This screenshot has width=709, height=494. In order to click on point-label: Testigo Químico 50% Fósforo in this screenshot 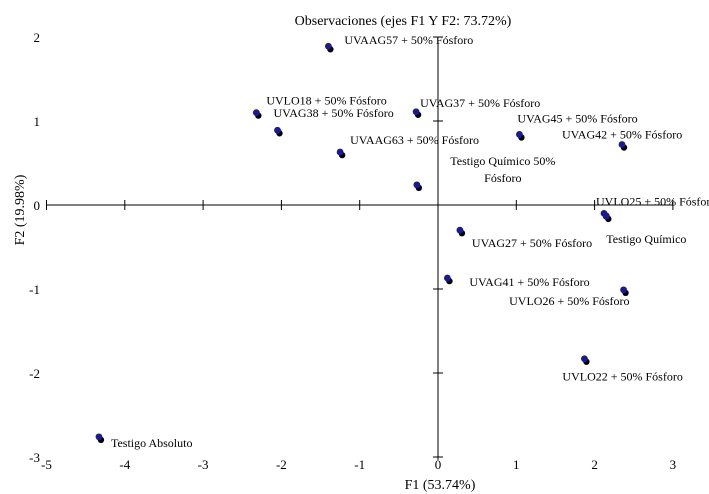, I will do `click(502, 169)`.